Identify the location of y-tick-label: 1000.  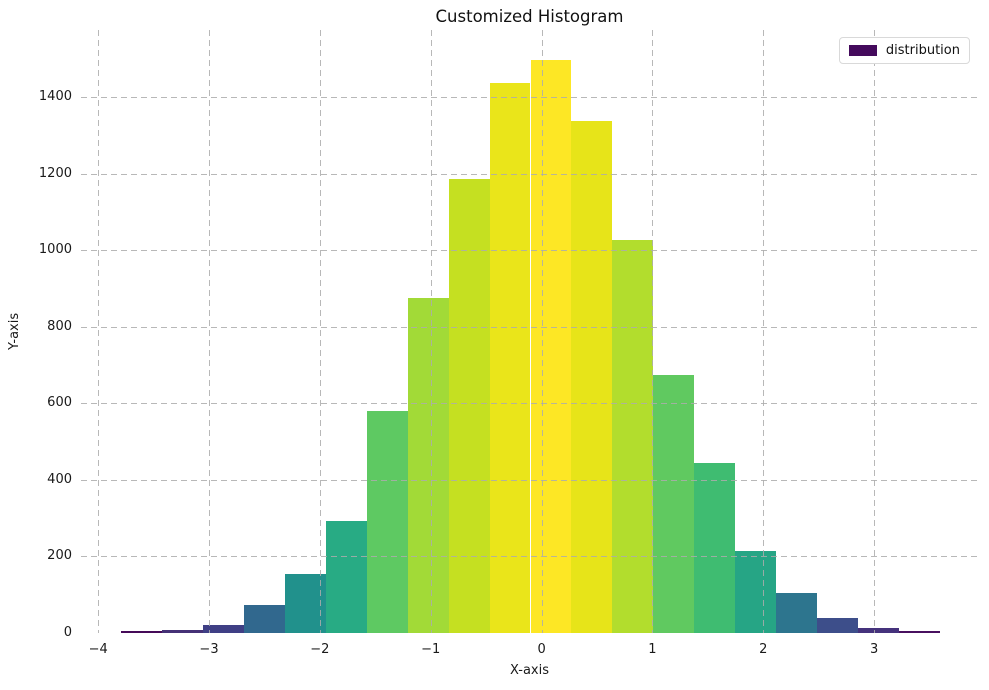
(55, 250).